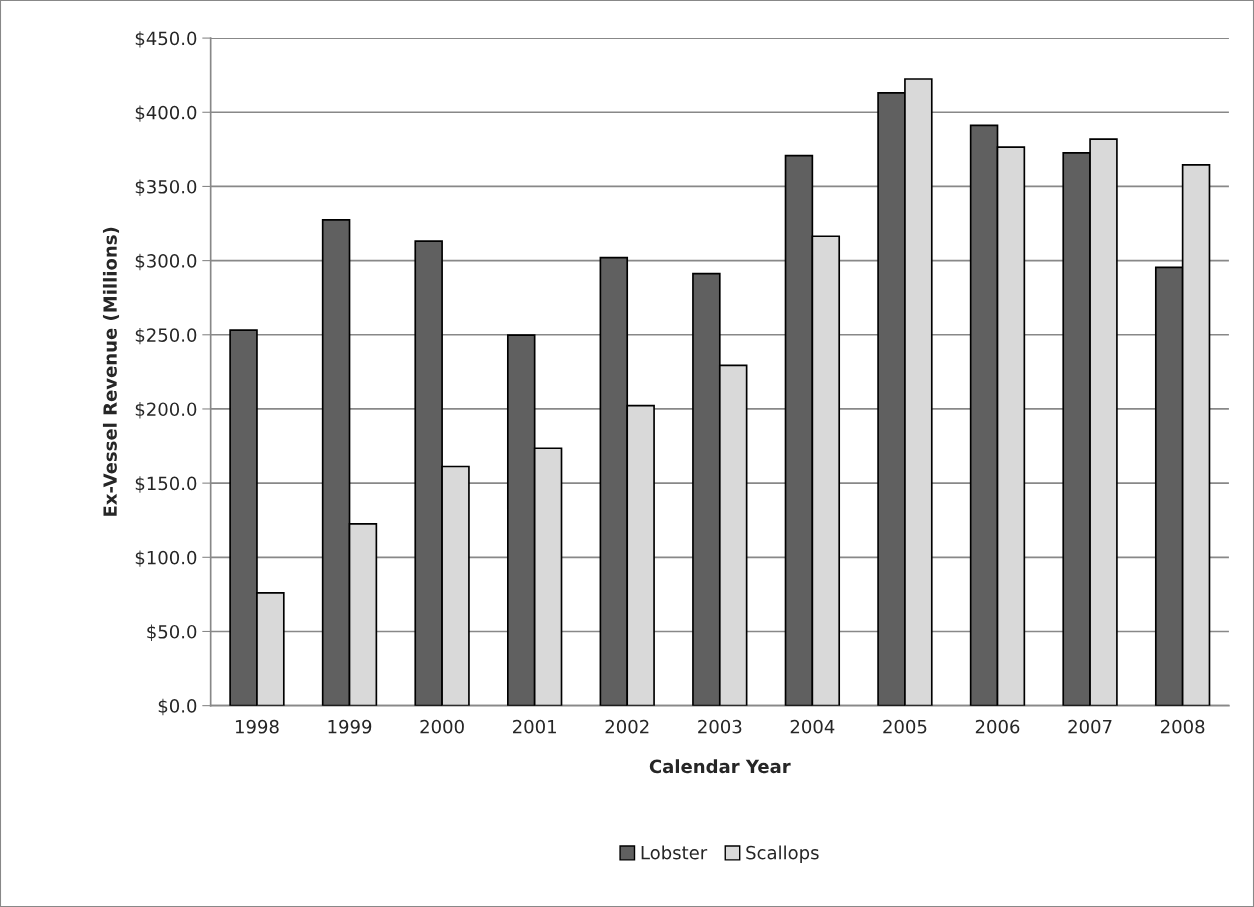 The image size is (1254, 907). I want to click on y-tick-label: $100.0, so click(166, 558).